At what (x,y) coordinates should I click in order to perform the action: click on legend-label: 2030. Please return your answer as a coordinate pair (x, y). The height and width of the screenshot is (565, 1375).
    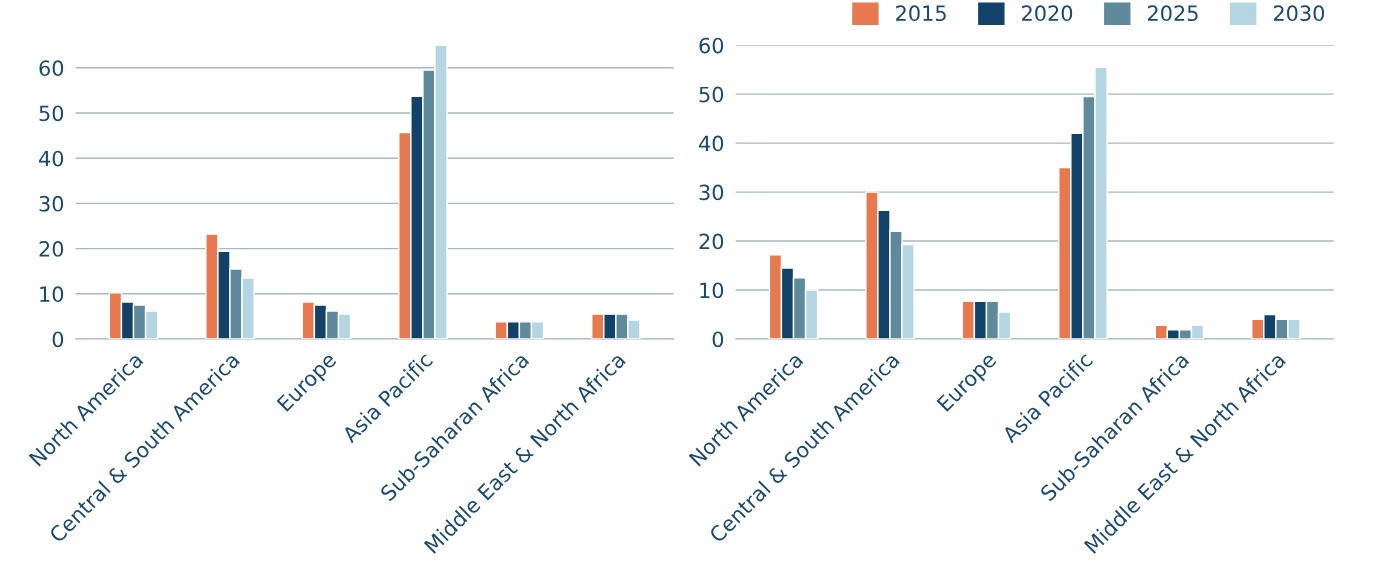
    Looking at the image, I should click on (1299, 13).